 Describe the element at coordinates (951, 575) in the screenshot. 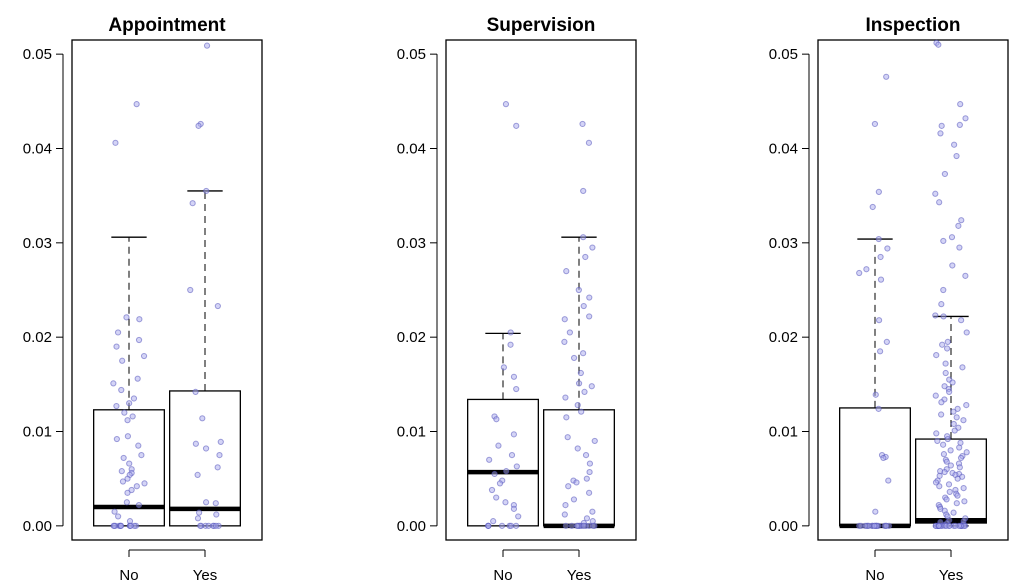

I see `x-category-label: Yes` at that location.